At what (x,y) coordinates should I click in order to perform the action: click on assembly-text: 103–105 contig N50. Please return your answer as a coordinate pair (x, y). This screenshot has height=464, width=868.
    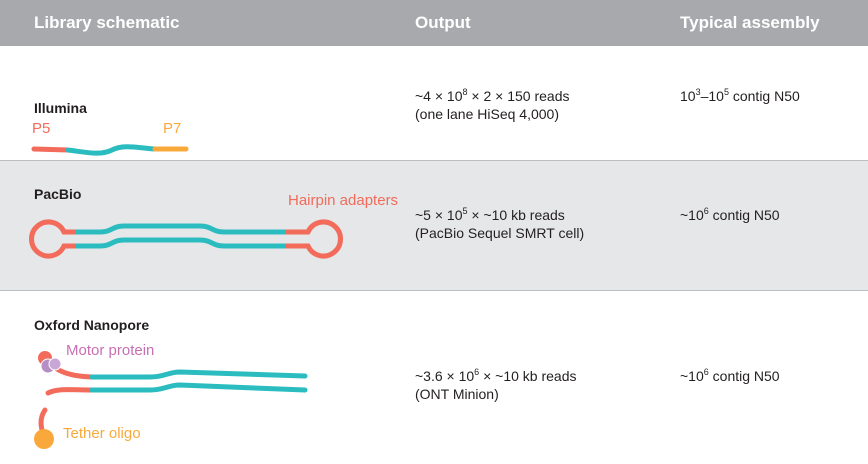
    Looking at the image, I should click on (740, 96).